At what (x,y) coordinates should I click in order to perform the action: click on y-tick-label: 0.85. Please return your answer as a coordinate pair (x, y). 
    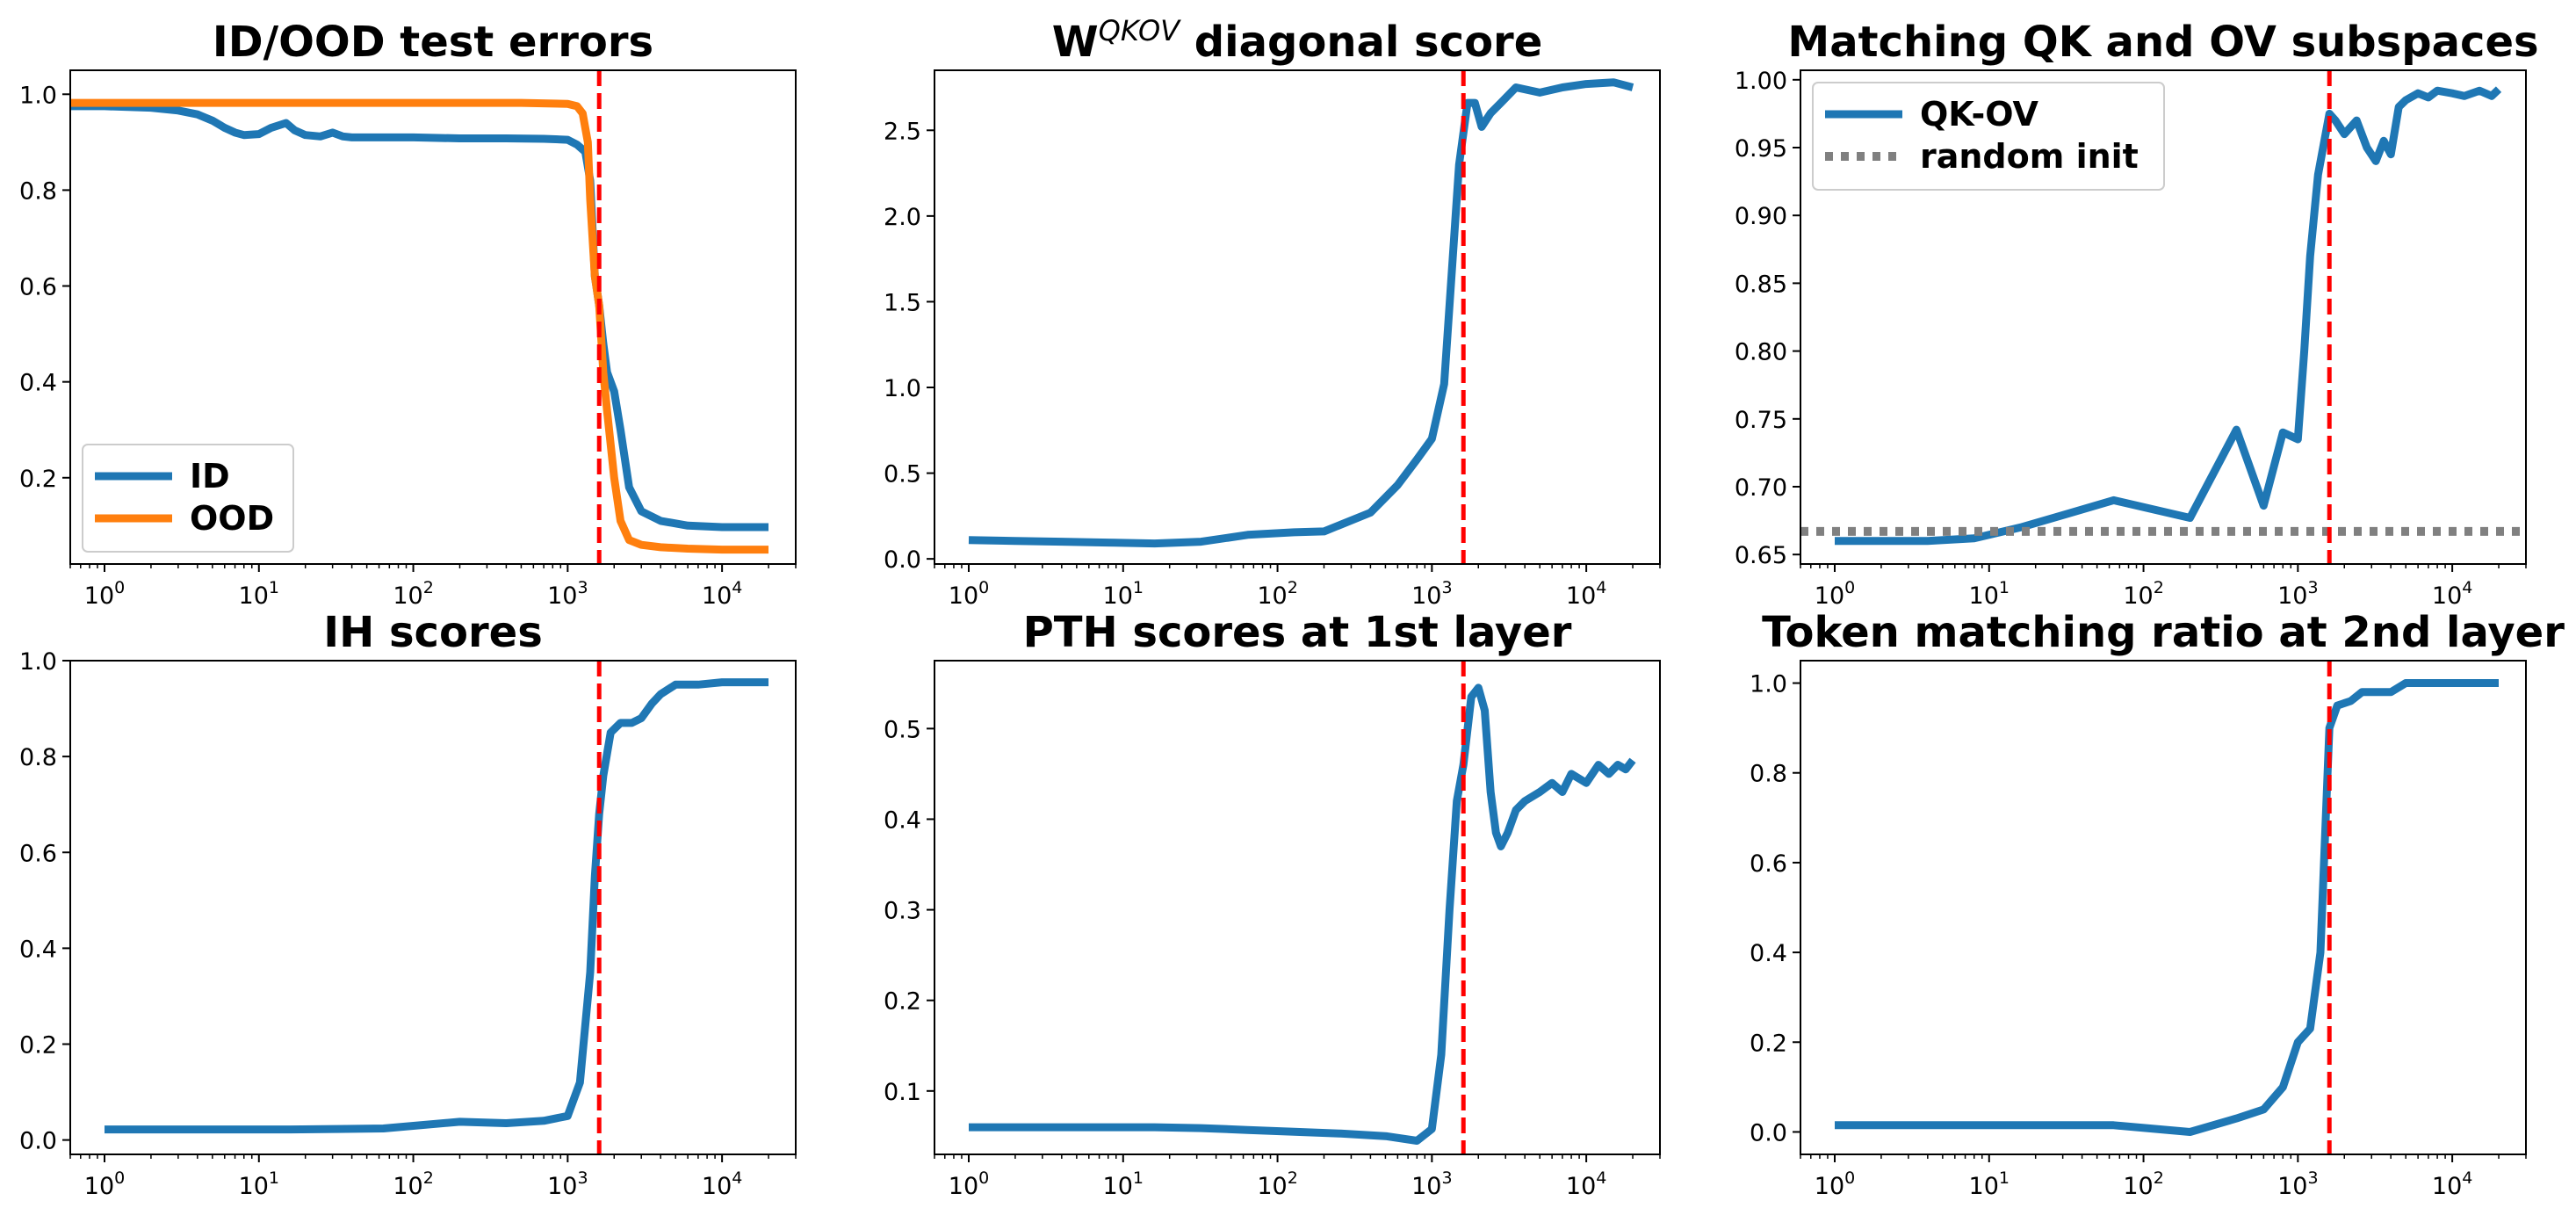
    Looking at the image, I should click on (1761, 284).